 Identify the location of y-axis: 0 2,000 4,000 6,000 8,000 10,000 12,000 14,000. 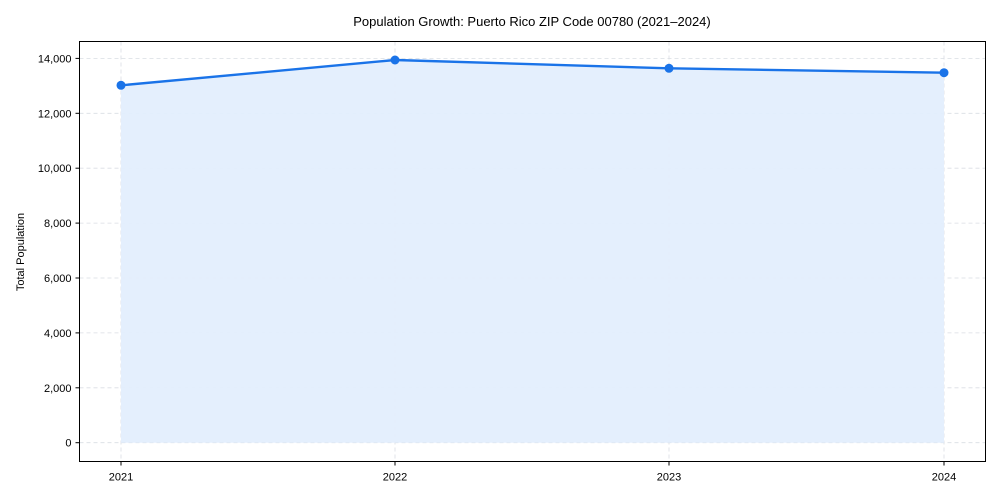
(59, 251).